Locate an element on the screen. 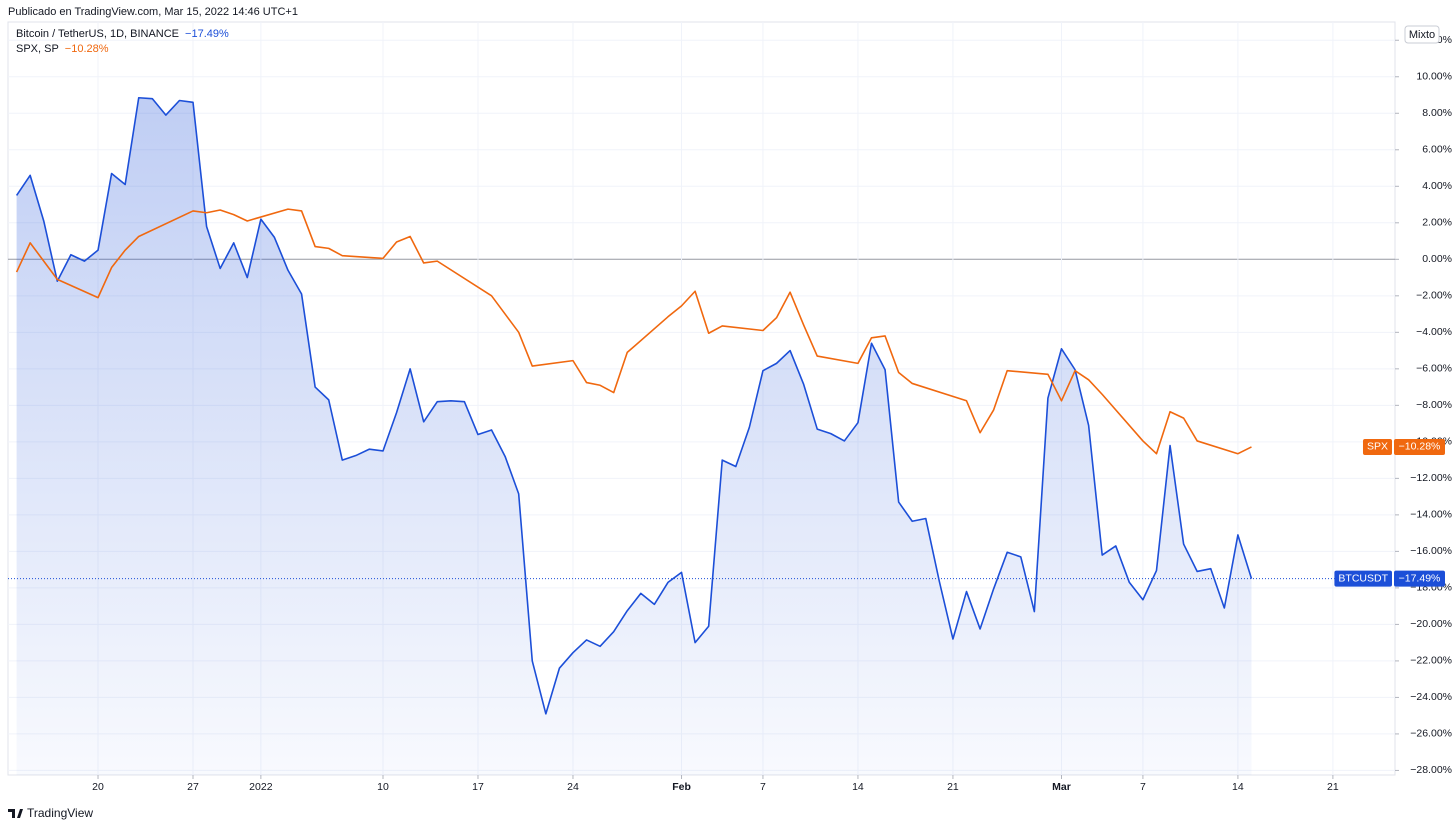  x-tick-label: 10 is located at coordinates (383, 787).